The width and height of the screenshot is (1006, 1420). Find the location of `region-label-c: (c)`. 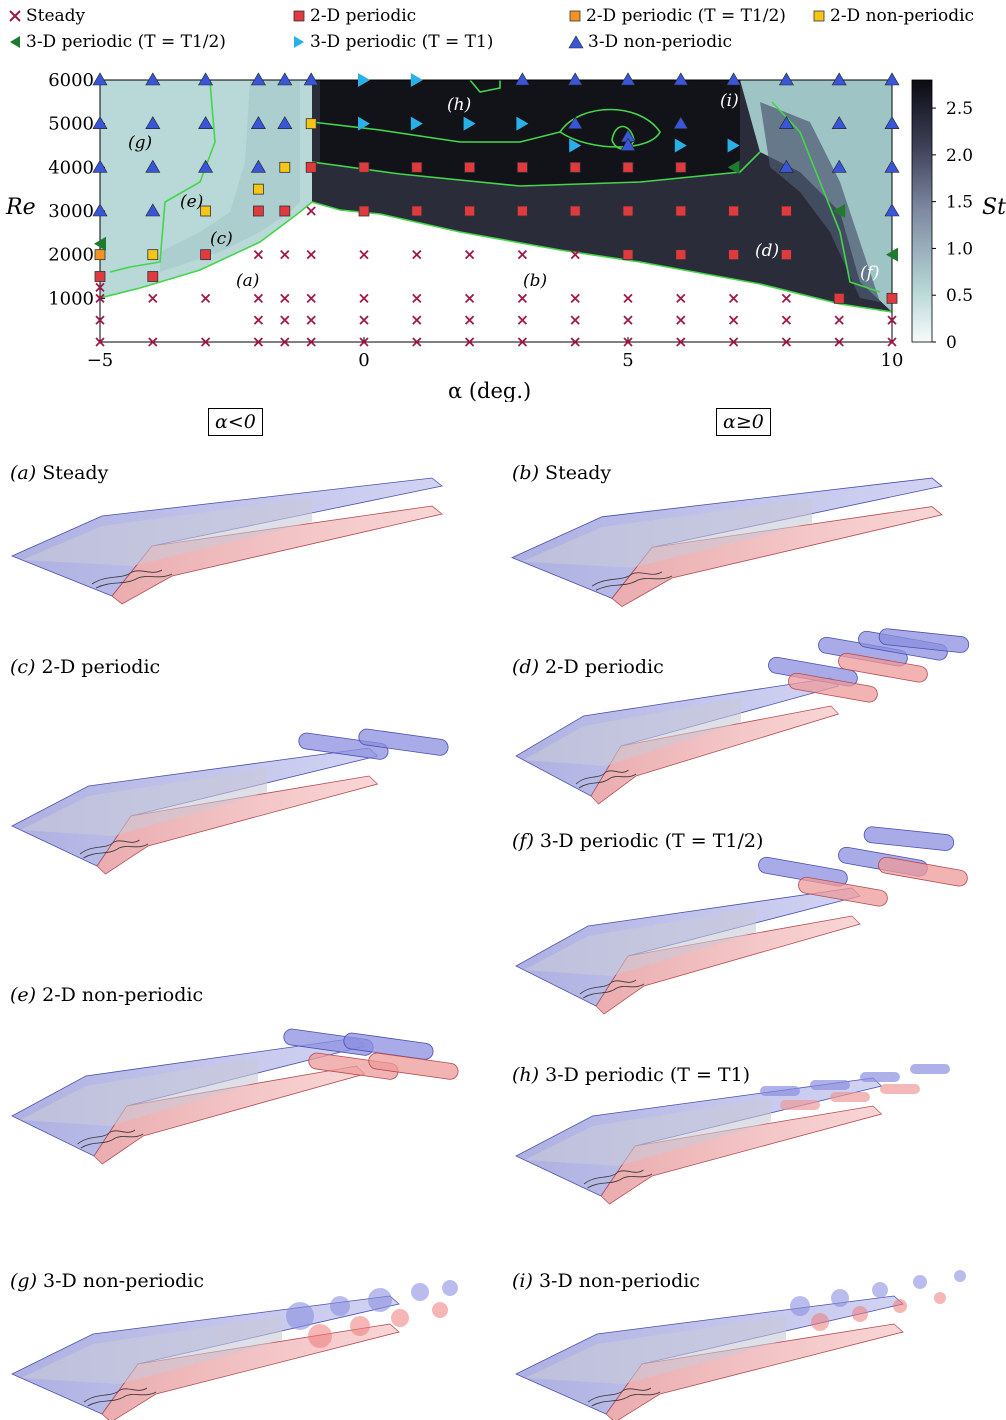

region-label-c: (c) is located at coordinates (221, 239).